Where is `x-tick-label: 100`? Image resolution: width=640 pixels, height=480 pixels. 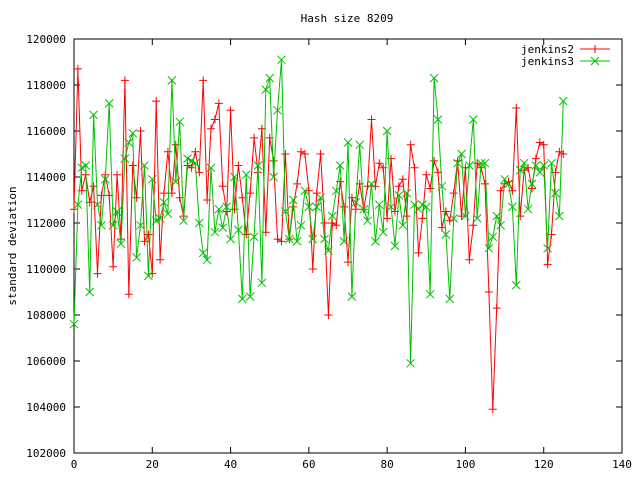 x-tick-label: 100 is located at coordinates (465, 464).